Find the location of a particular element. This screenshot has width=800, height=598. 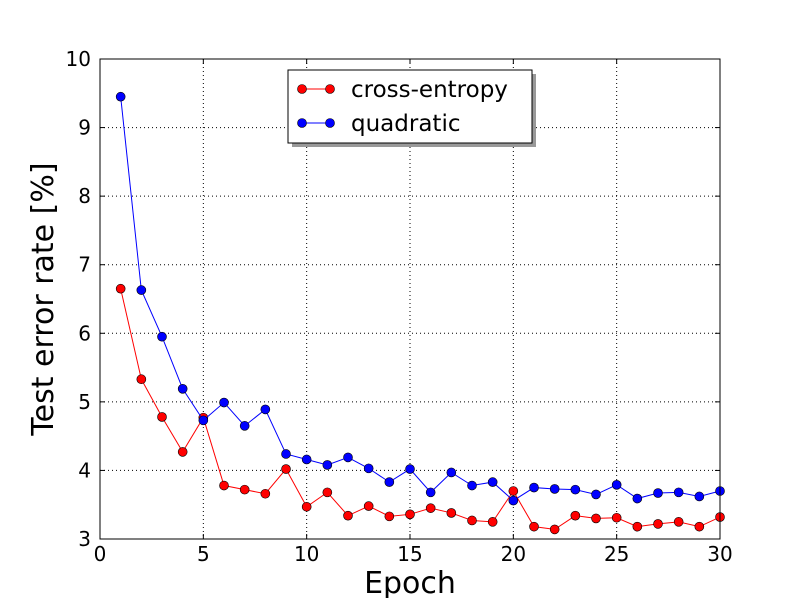

y-tick-label: 5 is located at coordinates (84, 402).